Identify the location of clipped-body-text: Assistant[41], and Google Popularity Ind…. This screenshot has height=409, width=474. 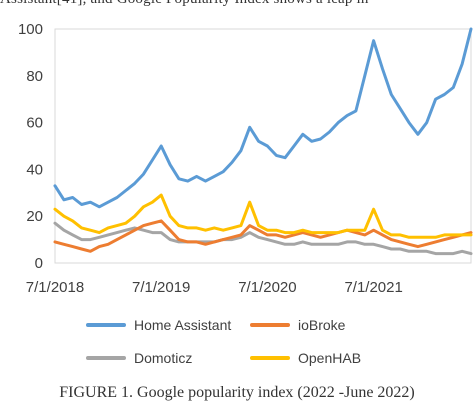
(237, 4).